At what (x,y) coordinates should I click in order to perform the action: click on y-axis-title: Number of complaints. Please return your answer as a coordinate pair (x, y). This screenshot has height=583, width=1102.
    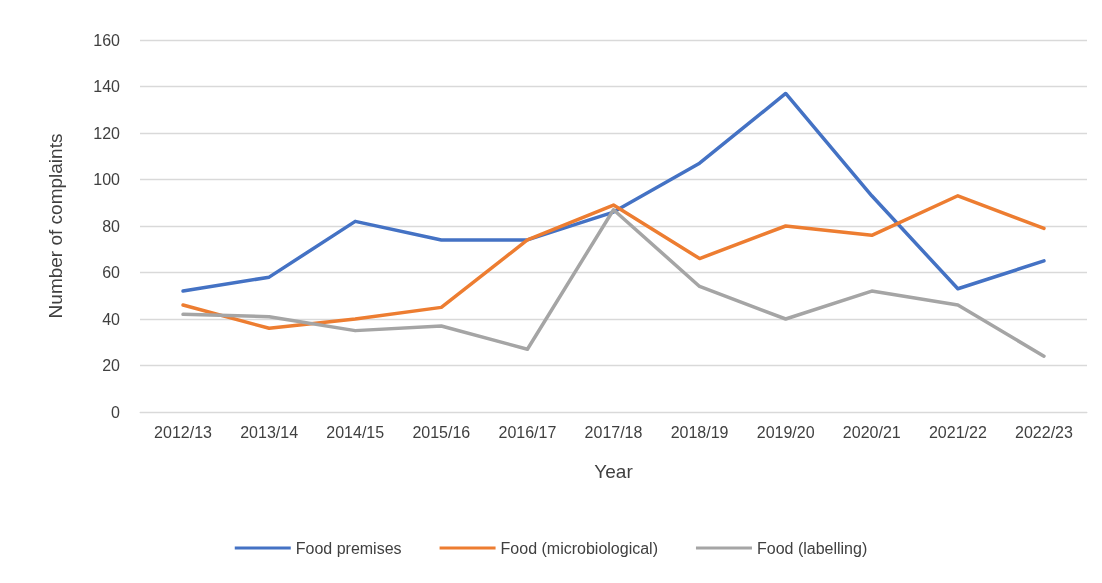
    Looking at the image, I should click on (55, 226).